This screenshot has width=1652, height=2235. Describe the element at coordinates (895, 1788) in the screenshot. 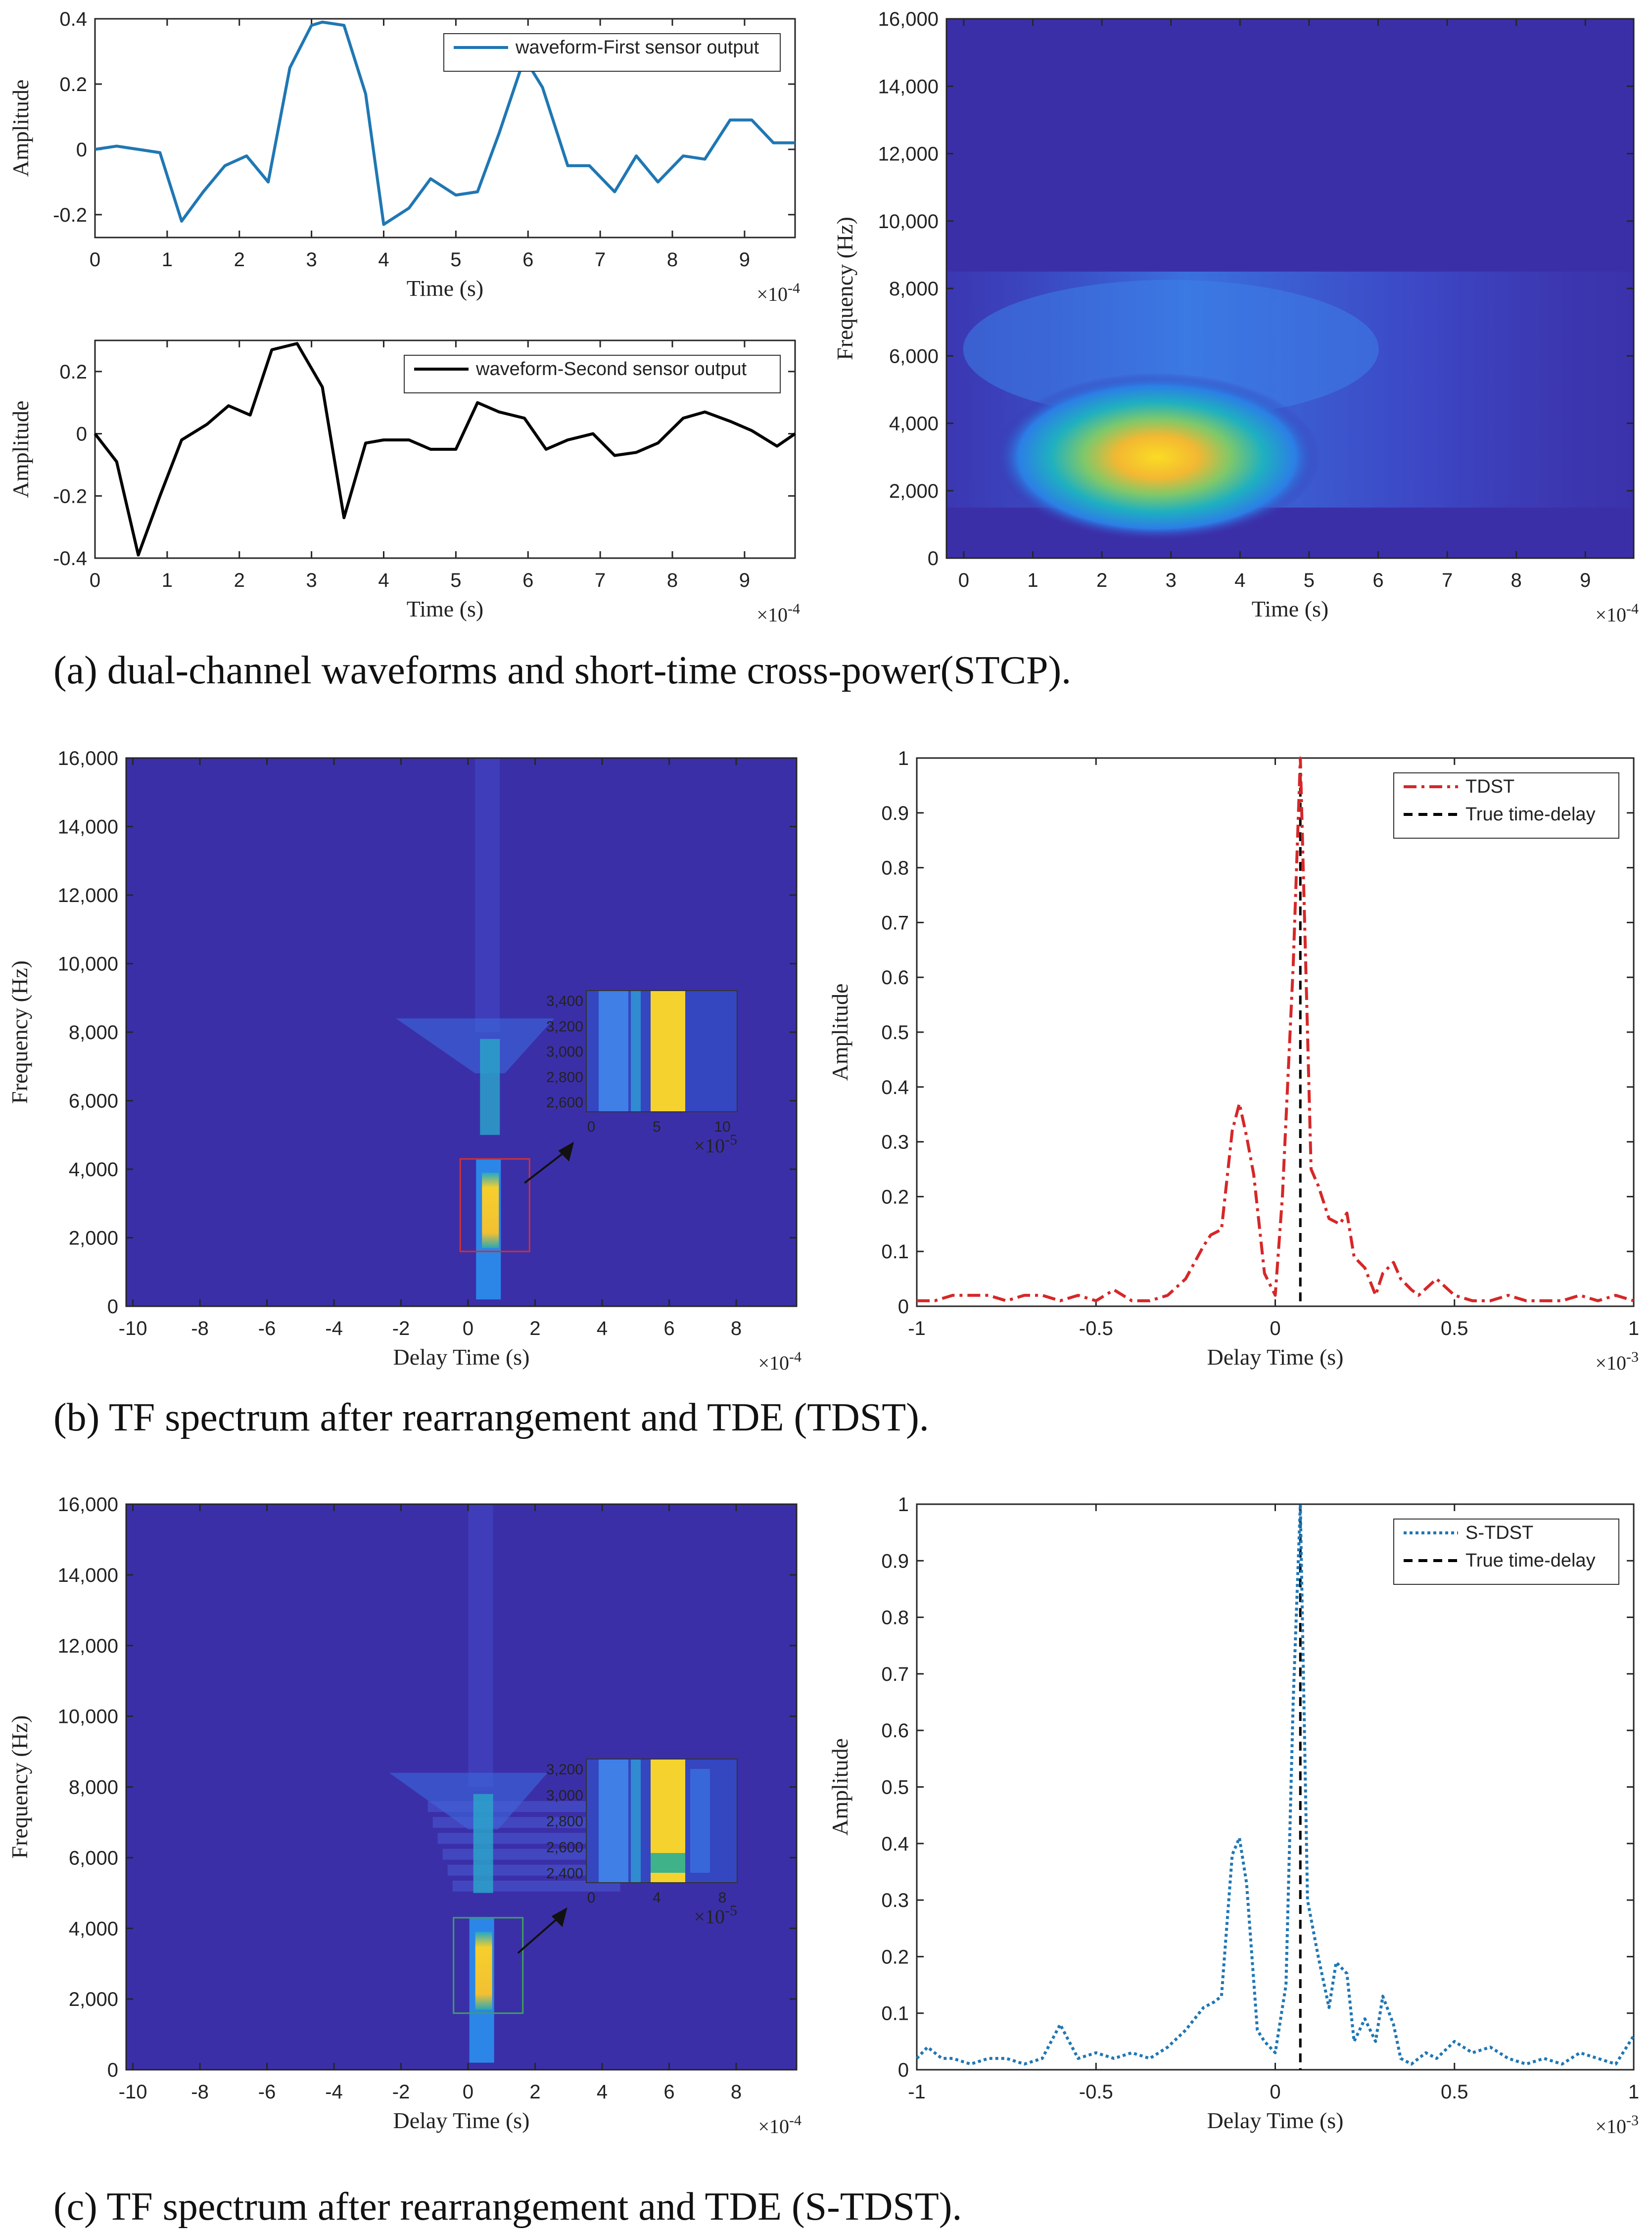

I see `c-right-ytick-label-5: 0.5` at that location.